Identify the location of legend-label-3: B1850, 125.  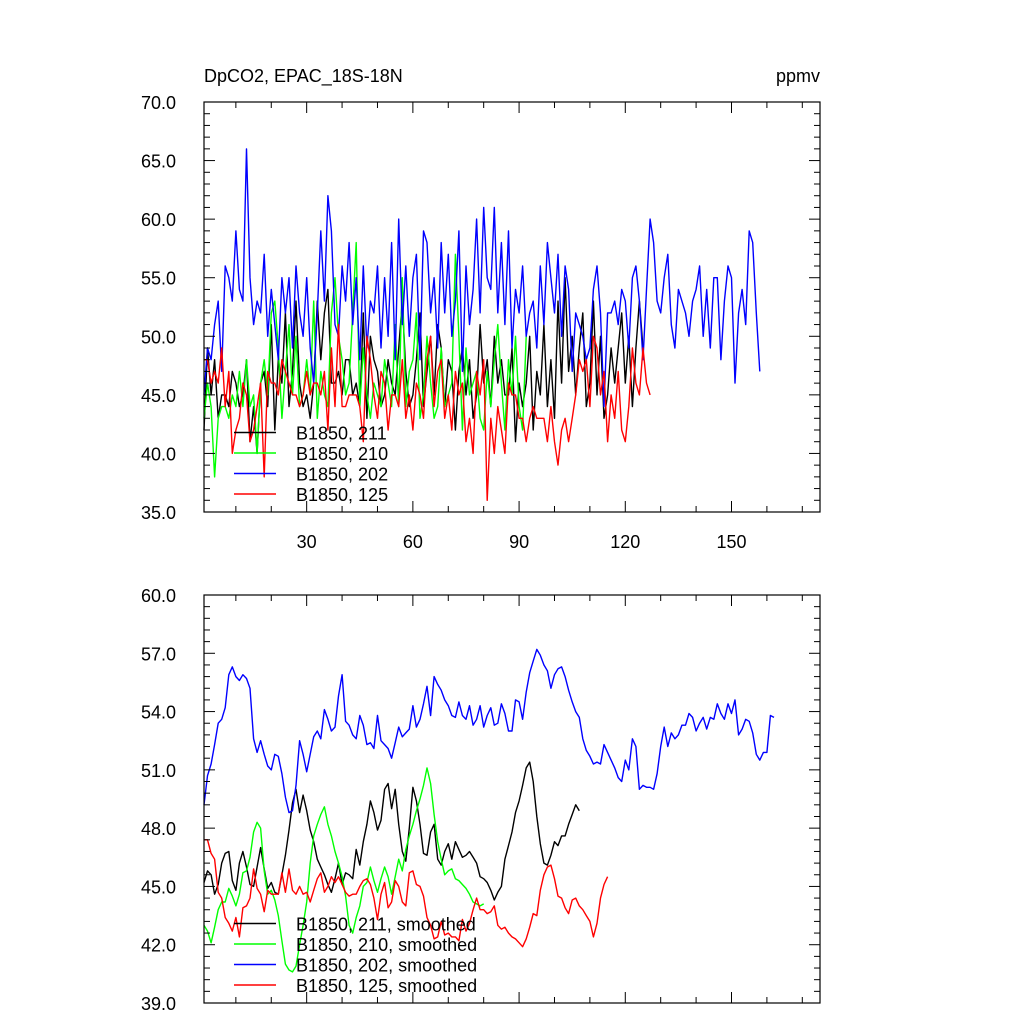
(342, 495).